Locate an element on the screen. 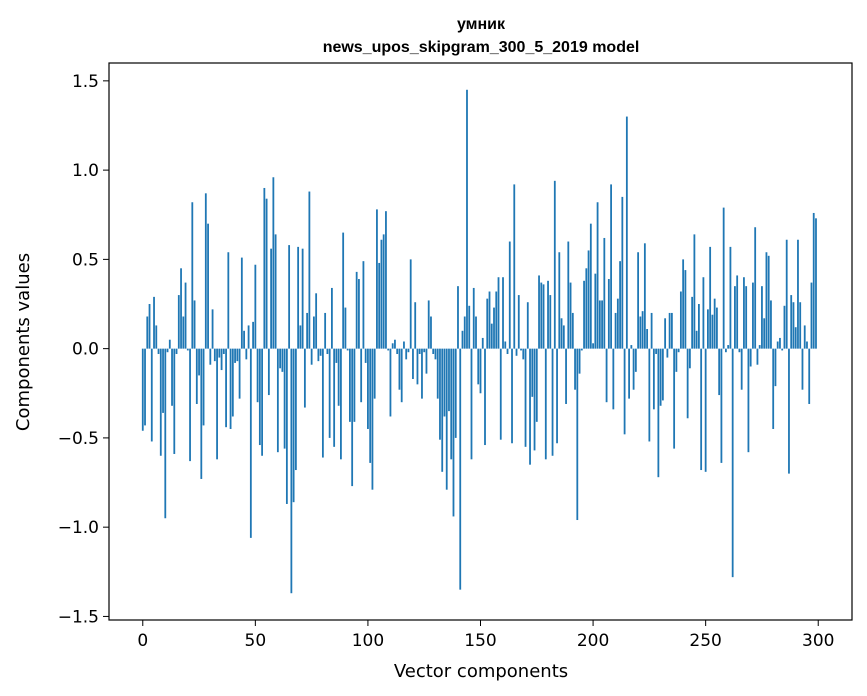 The width and height of the screenshot is (867, 696). x-tick-label: 250 is located at coordinates (705, 641).